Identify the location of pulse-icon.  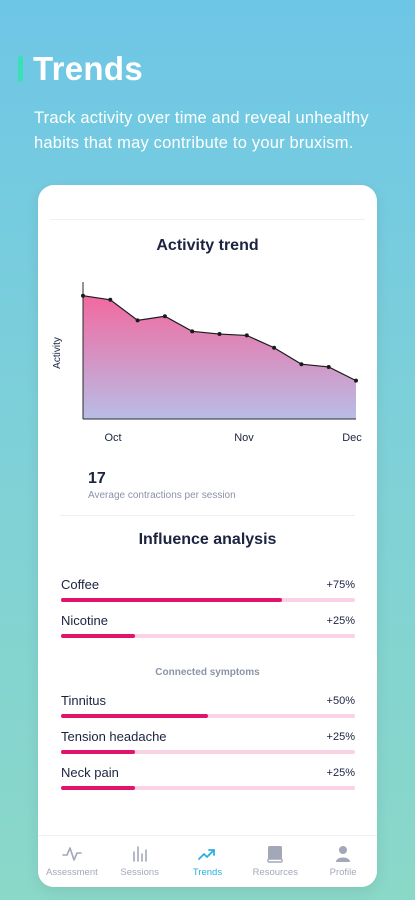
(72, 854).